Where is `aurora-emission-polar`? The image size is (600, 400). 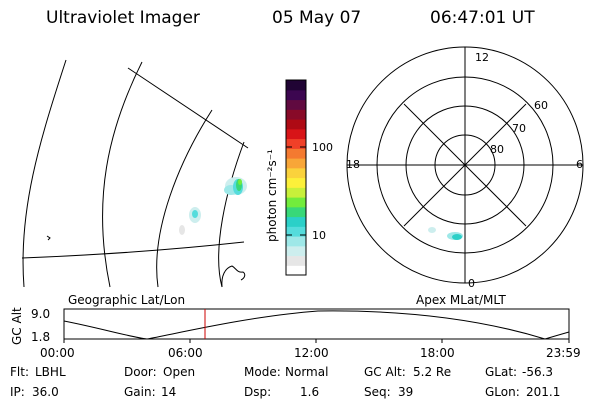 aurora-emission-polar is located at coordinates (445, 233).